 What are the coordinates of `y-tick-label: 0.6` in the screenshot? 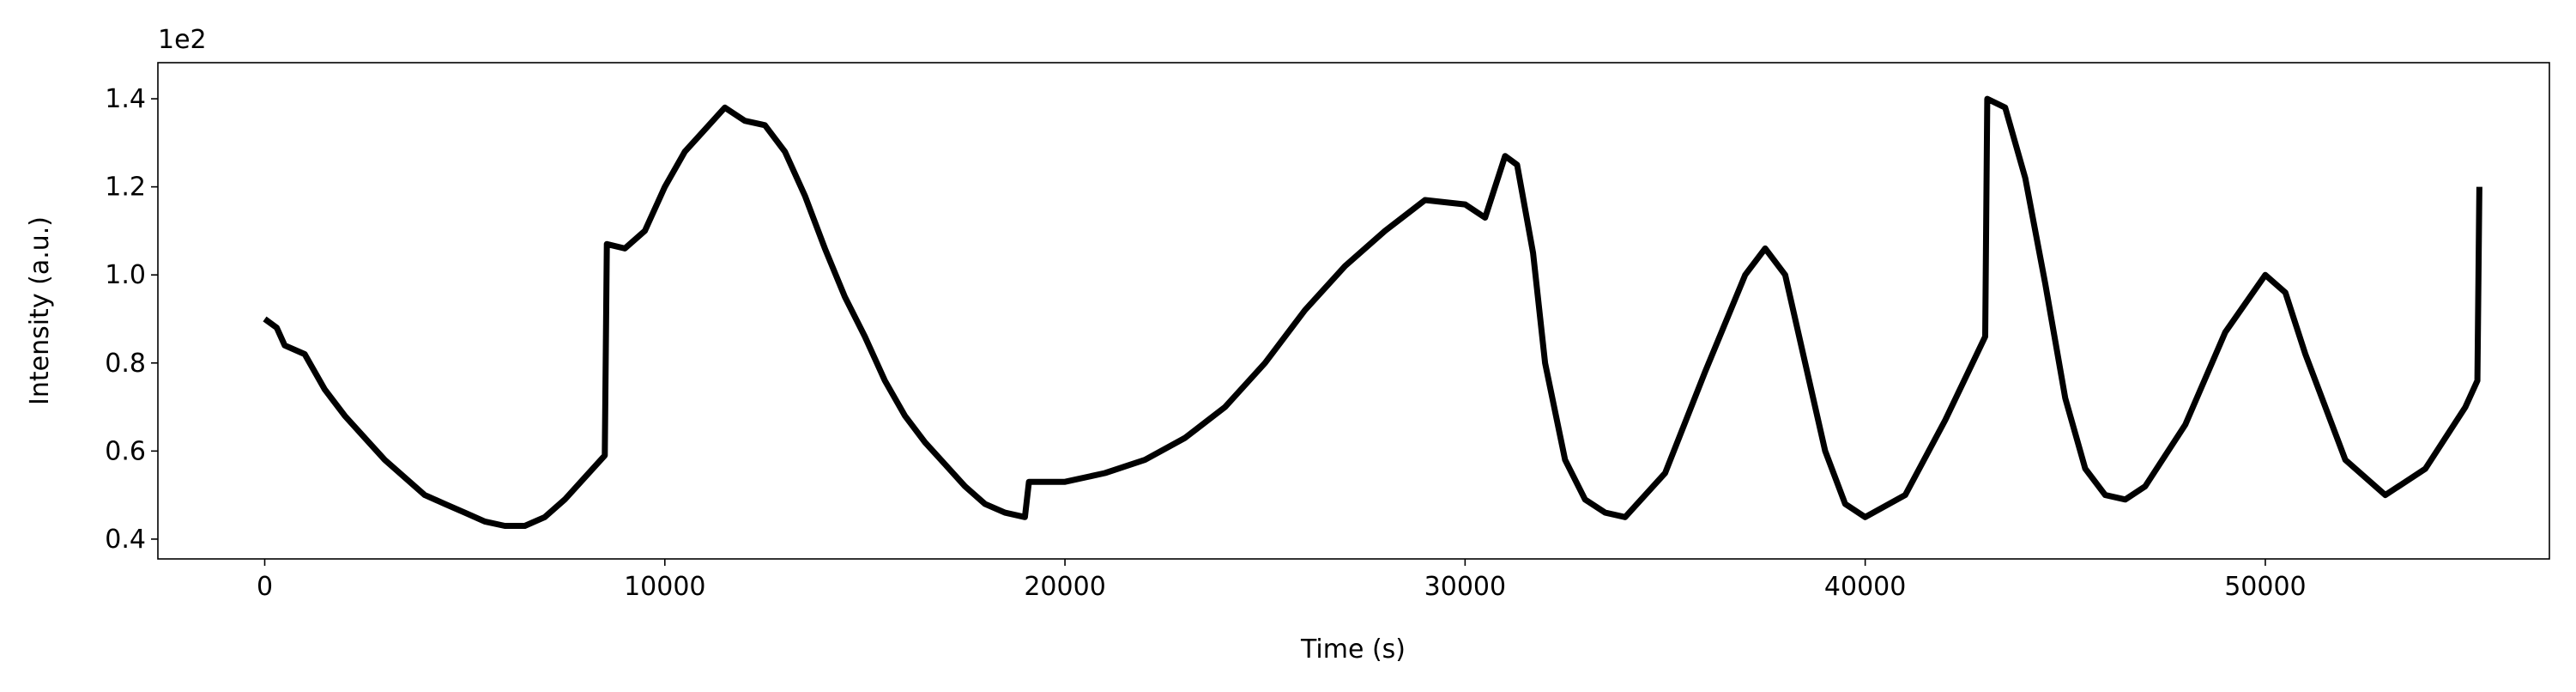 It's located at (126, 451).